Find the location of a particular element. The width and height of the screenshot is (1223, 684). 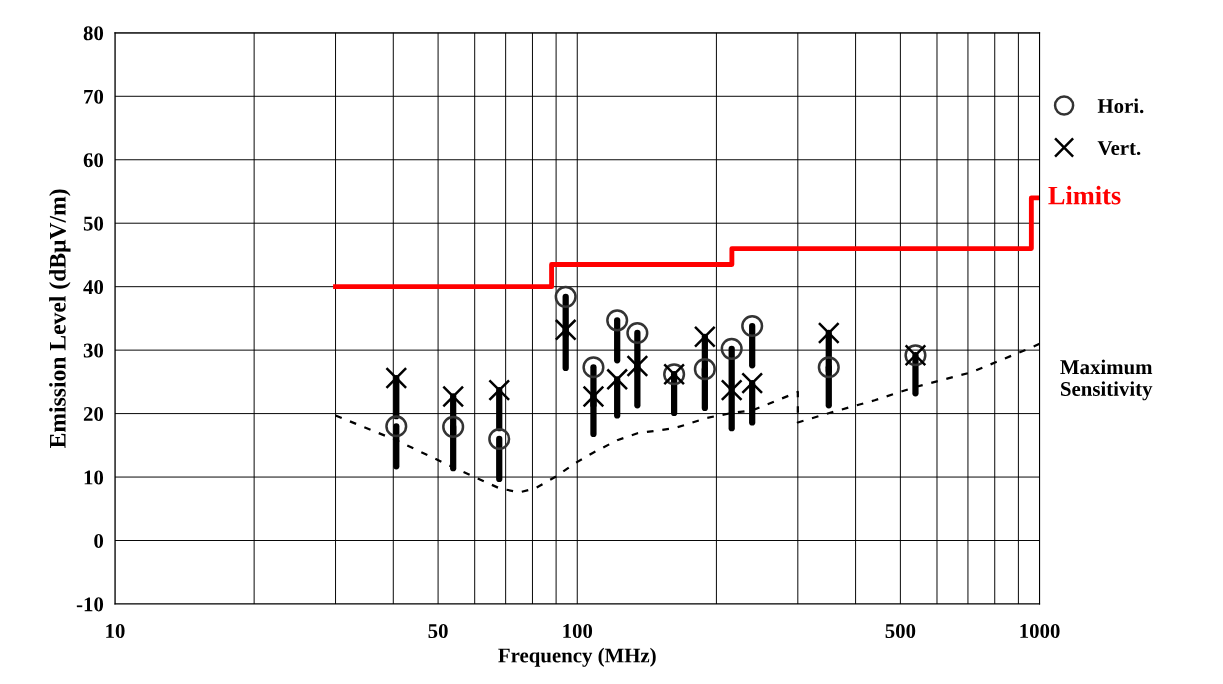

x-tick-label: 10 is located at coordinates (115, 631).